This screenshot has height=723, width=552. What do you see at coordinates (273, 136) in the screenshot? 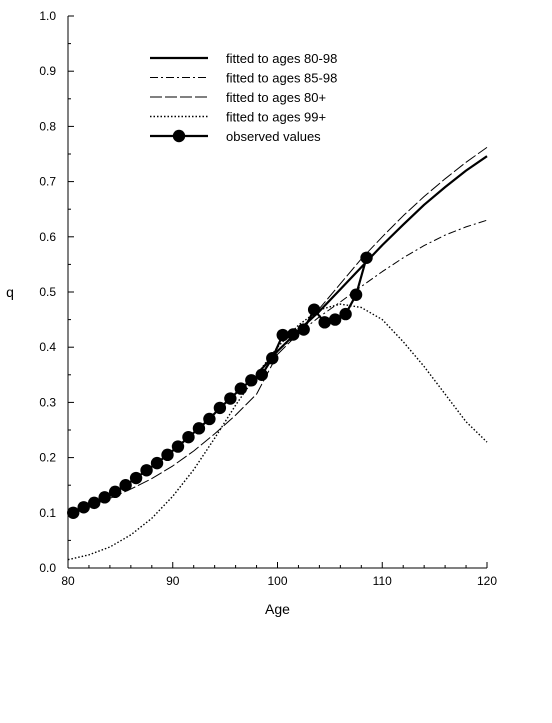
I see `legend-label: observed values` at bounding box center [273, 136].